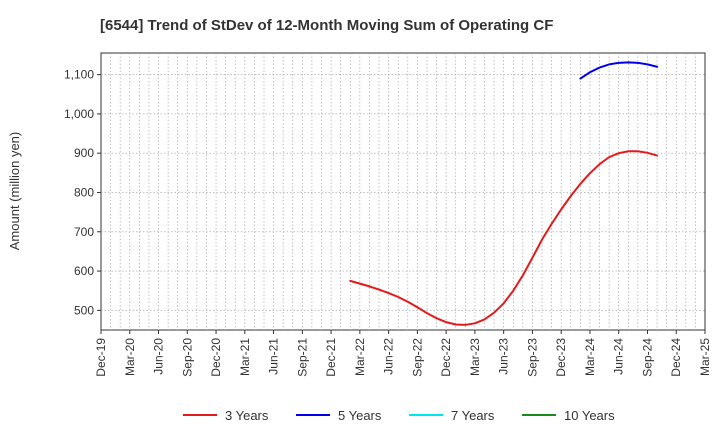  Describe the element at coordinates (705, 357) in the screenshot. I see `x-tick-label: Mar-25` at that location.